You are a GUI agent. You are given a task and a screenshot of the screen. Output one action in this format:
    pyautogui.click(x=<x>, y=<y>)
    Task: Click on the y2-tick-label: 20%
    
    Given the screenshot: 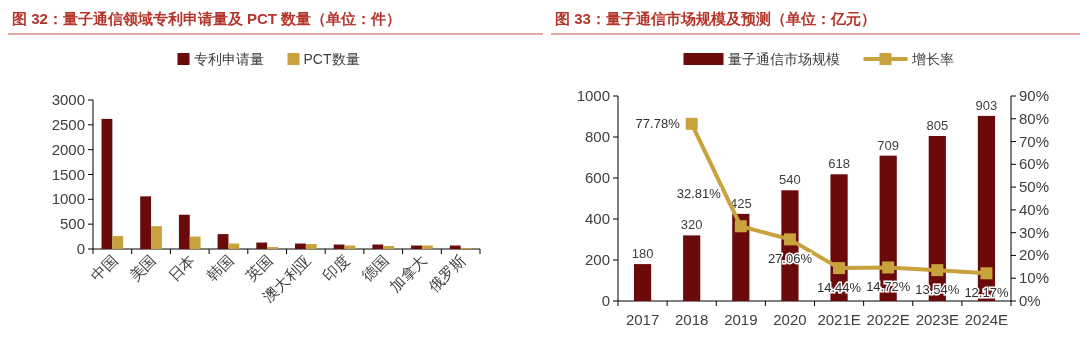 What is the action you would take?
    pyautogui.click(x=1034, y=255)
    